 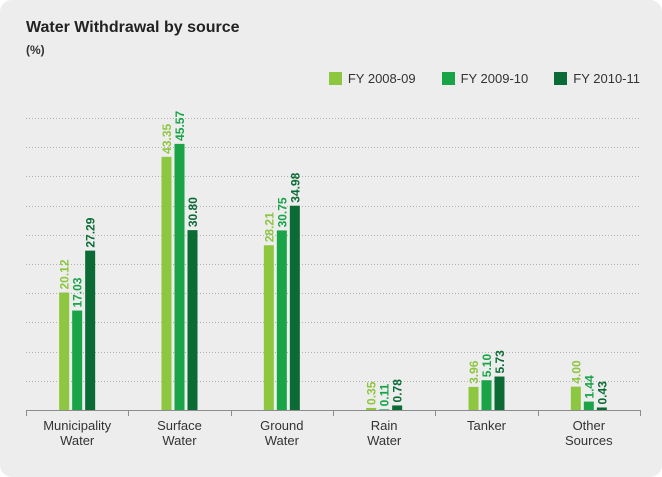 What do you see at coordinates (35, 50) in the screenshot?
I see `chart-subtitle: (%)` at bounding box center [35, 50].